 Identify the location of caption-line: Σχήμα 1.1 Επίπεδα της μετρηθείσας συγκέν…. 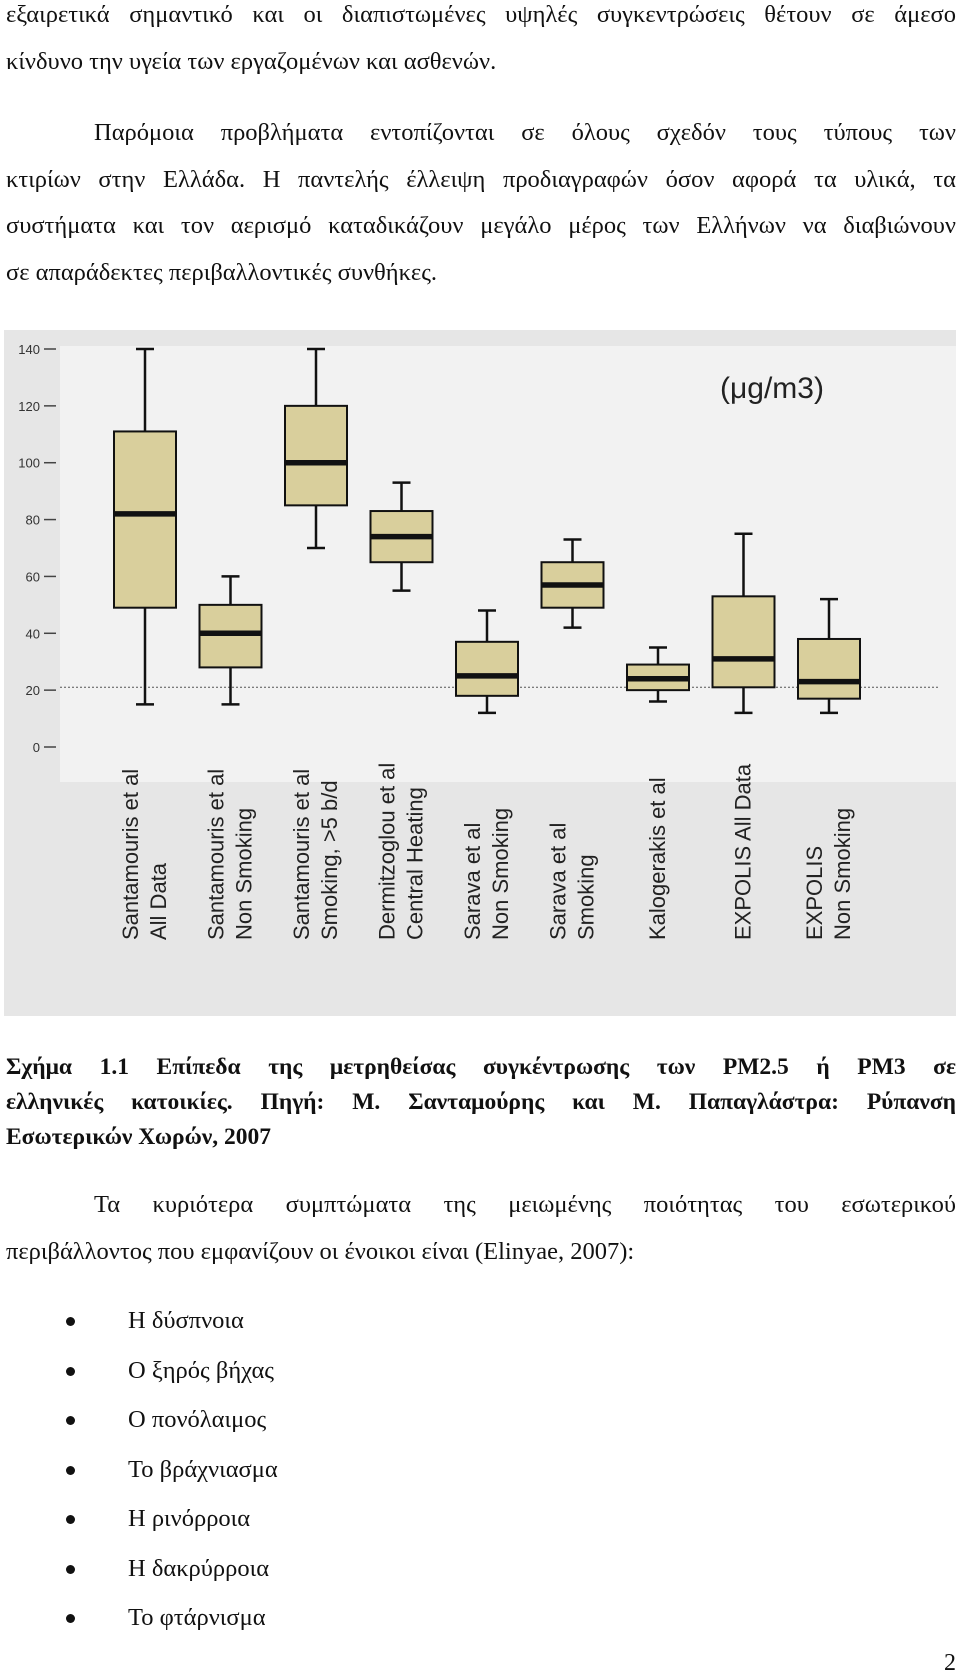
(481, 1067).